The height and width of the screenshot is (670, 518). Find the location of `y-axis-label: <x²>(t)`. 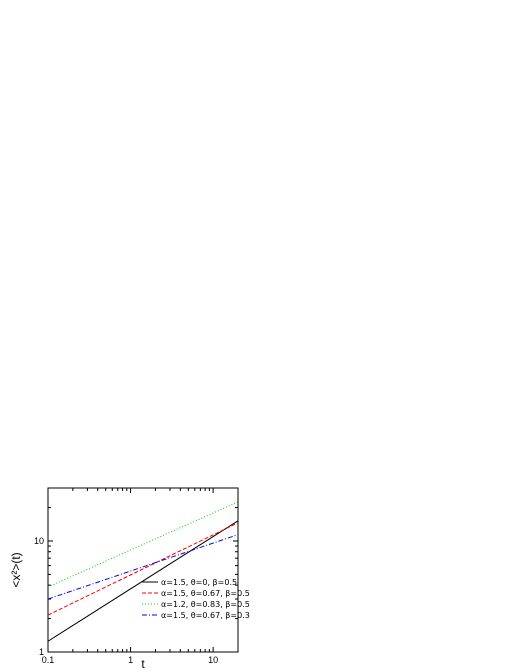

y-axis-label: <x²>(t) is located at coordinates (16, 569).